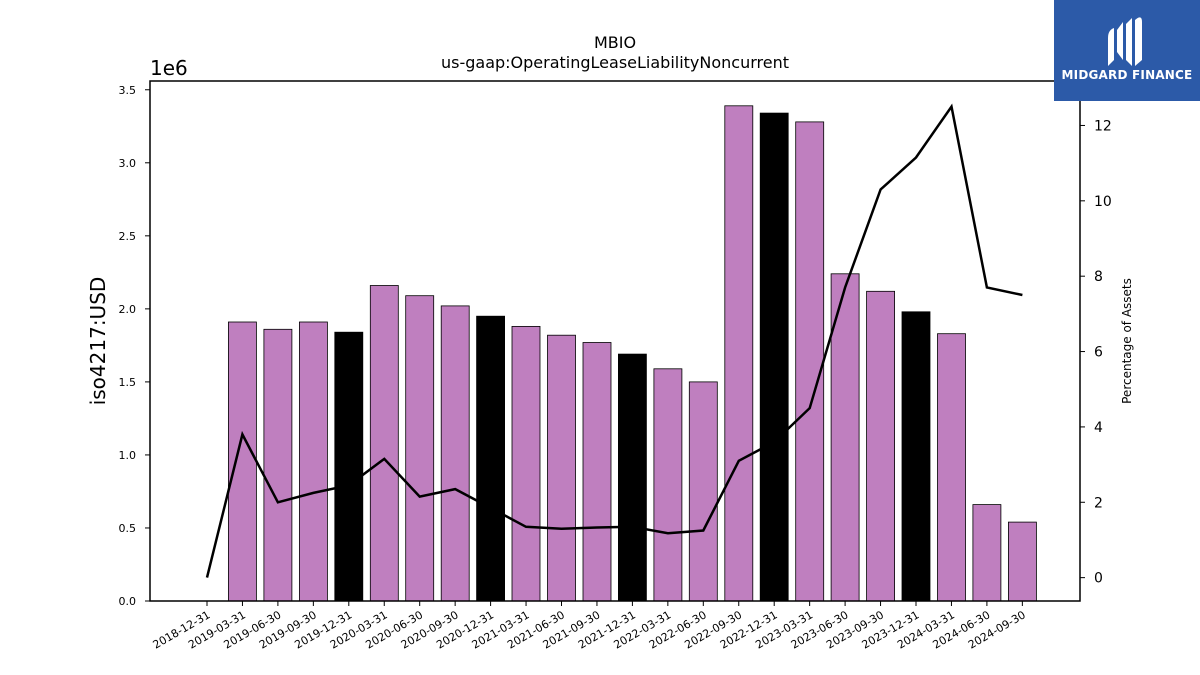 This screenshot has width=1200, height=675. What do you see at coordinates (169, 68) in the screenshot?
I see `y-multiplier-label: 1e6` at bounding box center [169, 68].